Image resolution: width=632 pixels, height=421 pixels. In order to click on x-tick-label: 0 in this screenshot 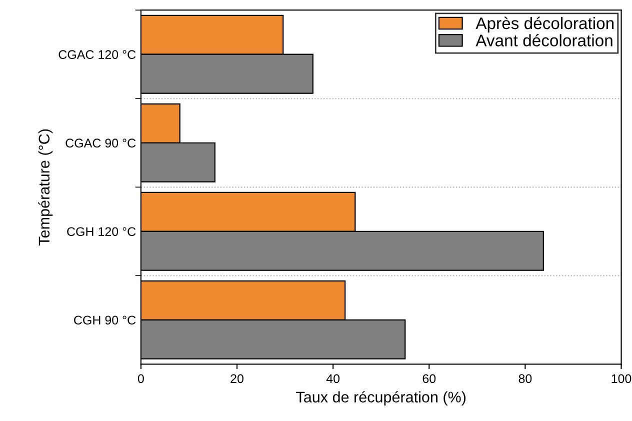, I will do `click(141, 379)`.